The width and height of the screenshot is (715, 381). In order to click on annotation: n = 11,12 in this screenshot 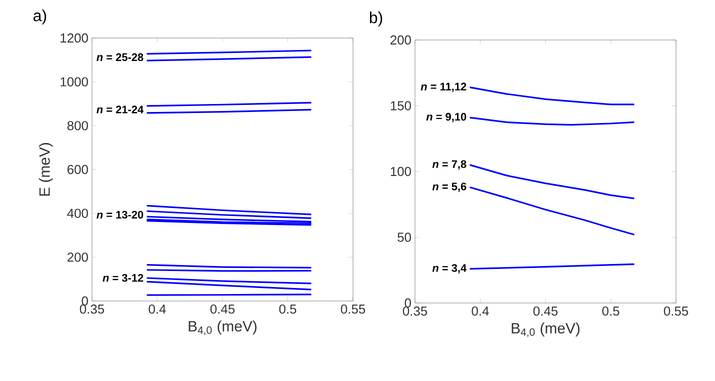, I will do `click(443, 87)`.